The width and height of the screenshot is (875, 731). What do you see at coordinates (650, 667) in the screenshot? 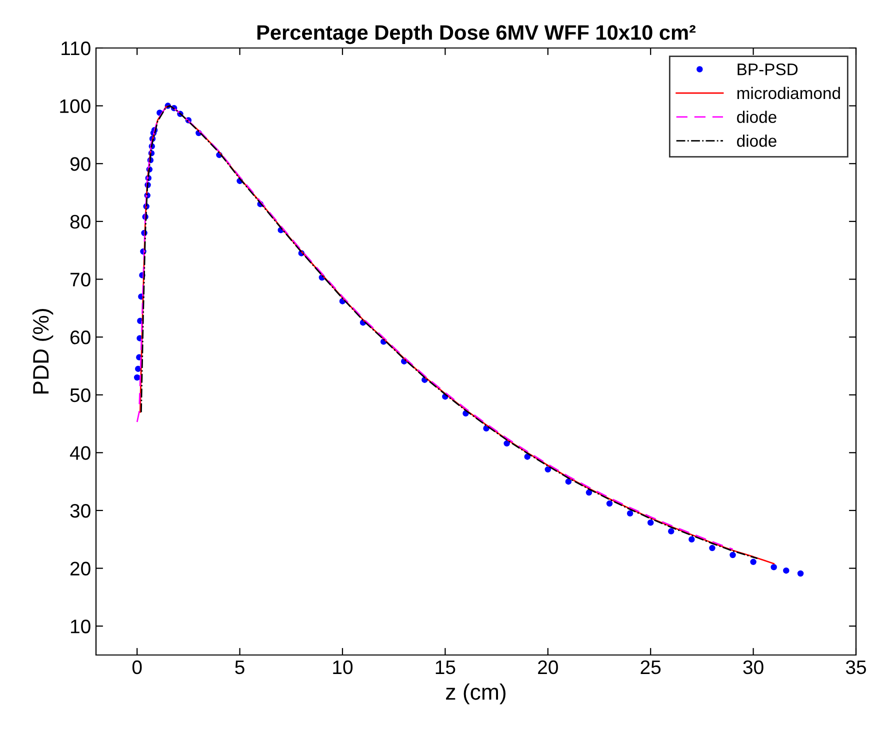
I see `x-tick-label: 25` at bounding box center [650, 667].